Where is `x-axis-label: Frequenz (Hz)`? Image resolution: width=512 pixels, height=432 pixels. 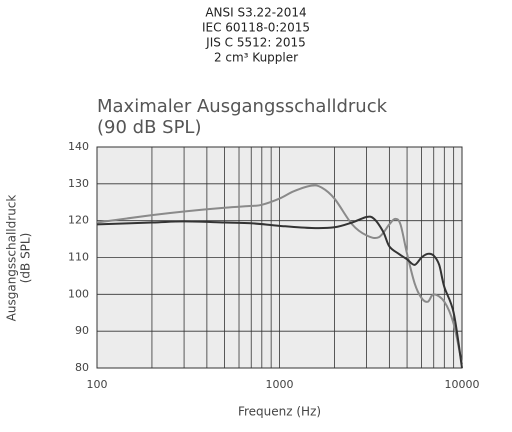
x-axis-label: Frequenz (Hz) is located at coordinates (279, 412).